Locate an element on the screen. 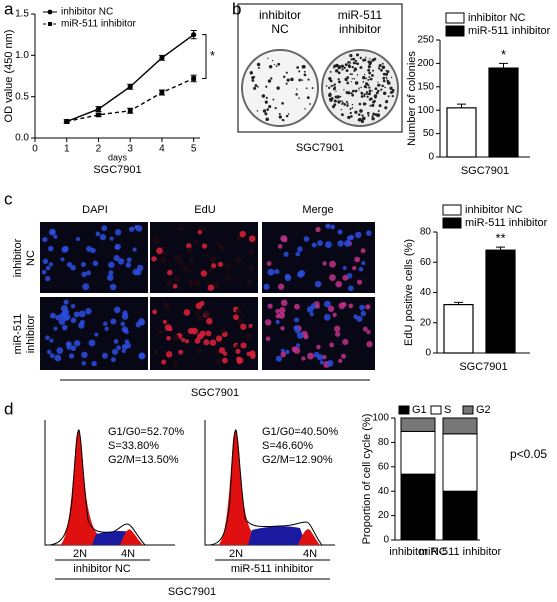 The image size is (557, 602). y-tick-label: 250 is located at coordinates (425, 40).